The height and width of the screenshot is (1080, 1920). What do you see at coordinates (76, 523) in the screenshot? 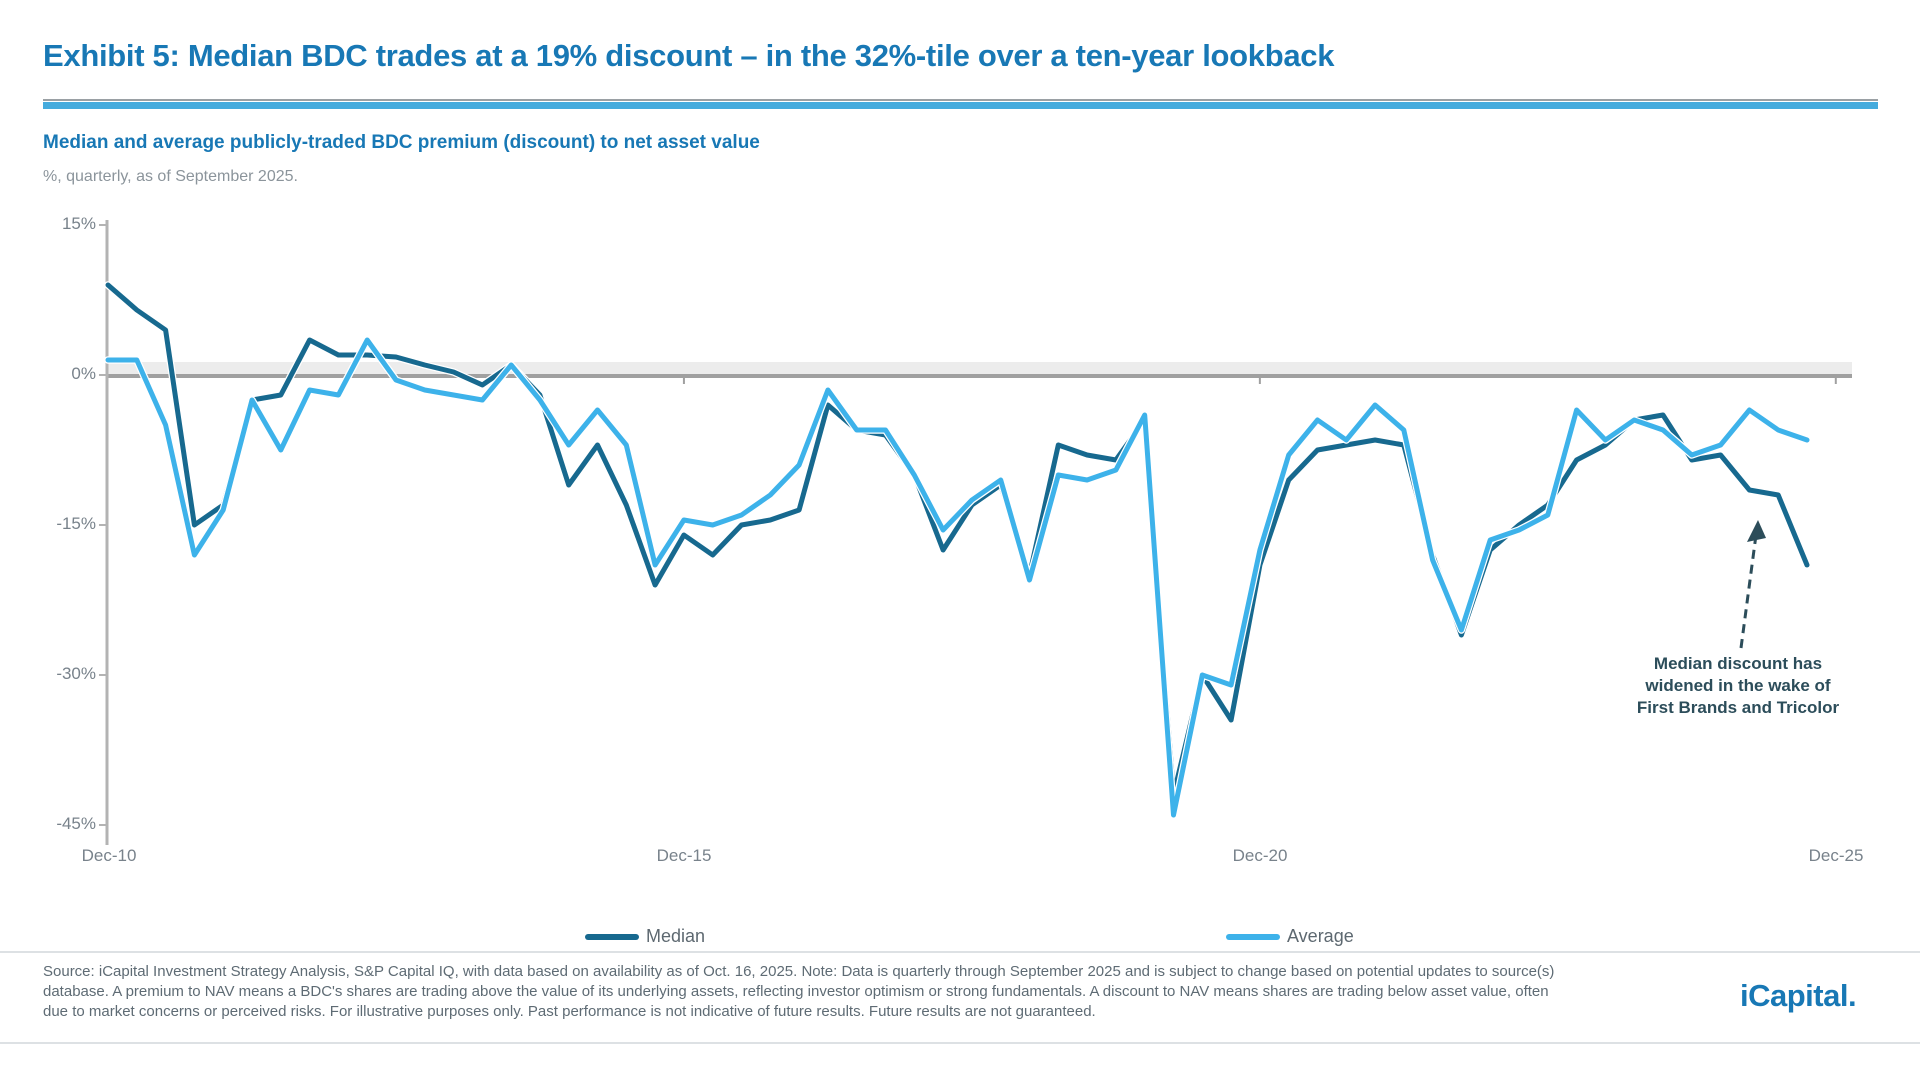
I see `y-tick-label: -15%` at bounding box center [76, 523].